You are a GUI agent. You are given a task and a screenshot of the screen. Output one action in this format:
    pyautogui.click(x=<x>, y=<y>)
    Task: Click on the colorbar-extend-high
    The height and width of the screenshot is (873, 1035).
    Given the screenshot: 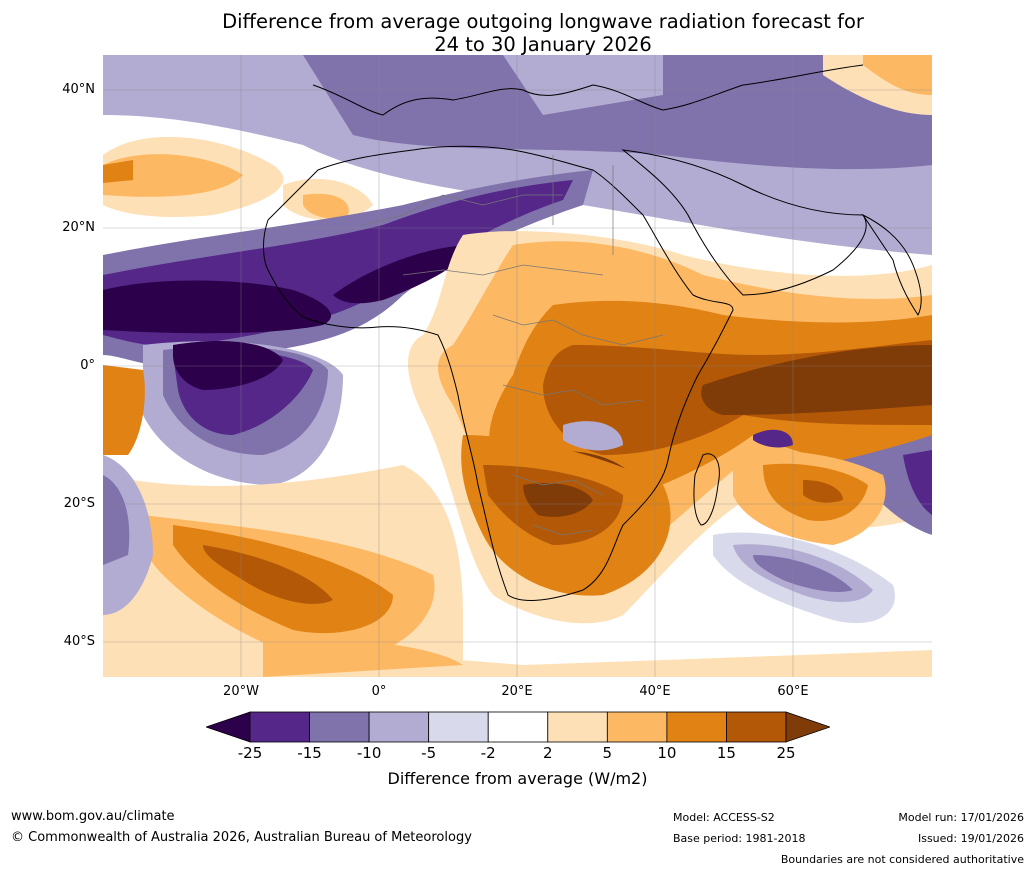 What is the action you would take?
    pyautogui.click(x=808, y=727)
    